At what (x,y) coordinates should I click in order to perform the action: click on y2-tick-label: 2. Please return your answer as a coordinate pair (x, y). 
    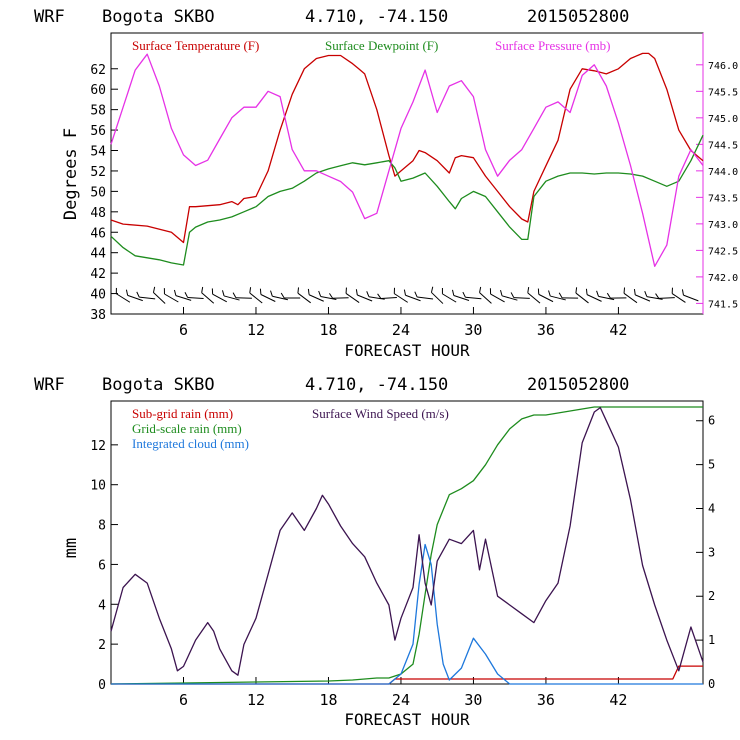
    Looking at the image, I should click on (711, 596).